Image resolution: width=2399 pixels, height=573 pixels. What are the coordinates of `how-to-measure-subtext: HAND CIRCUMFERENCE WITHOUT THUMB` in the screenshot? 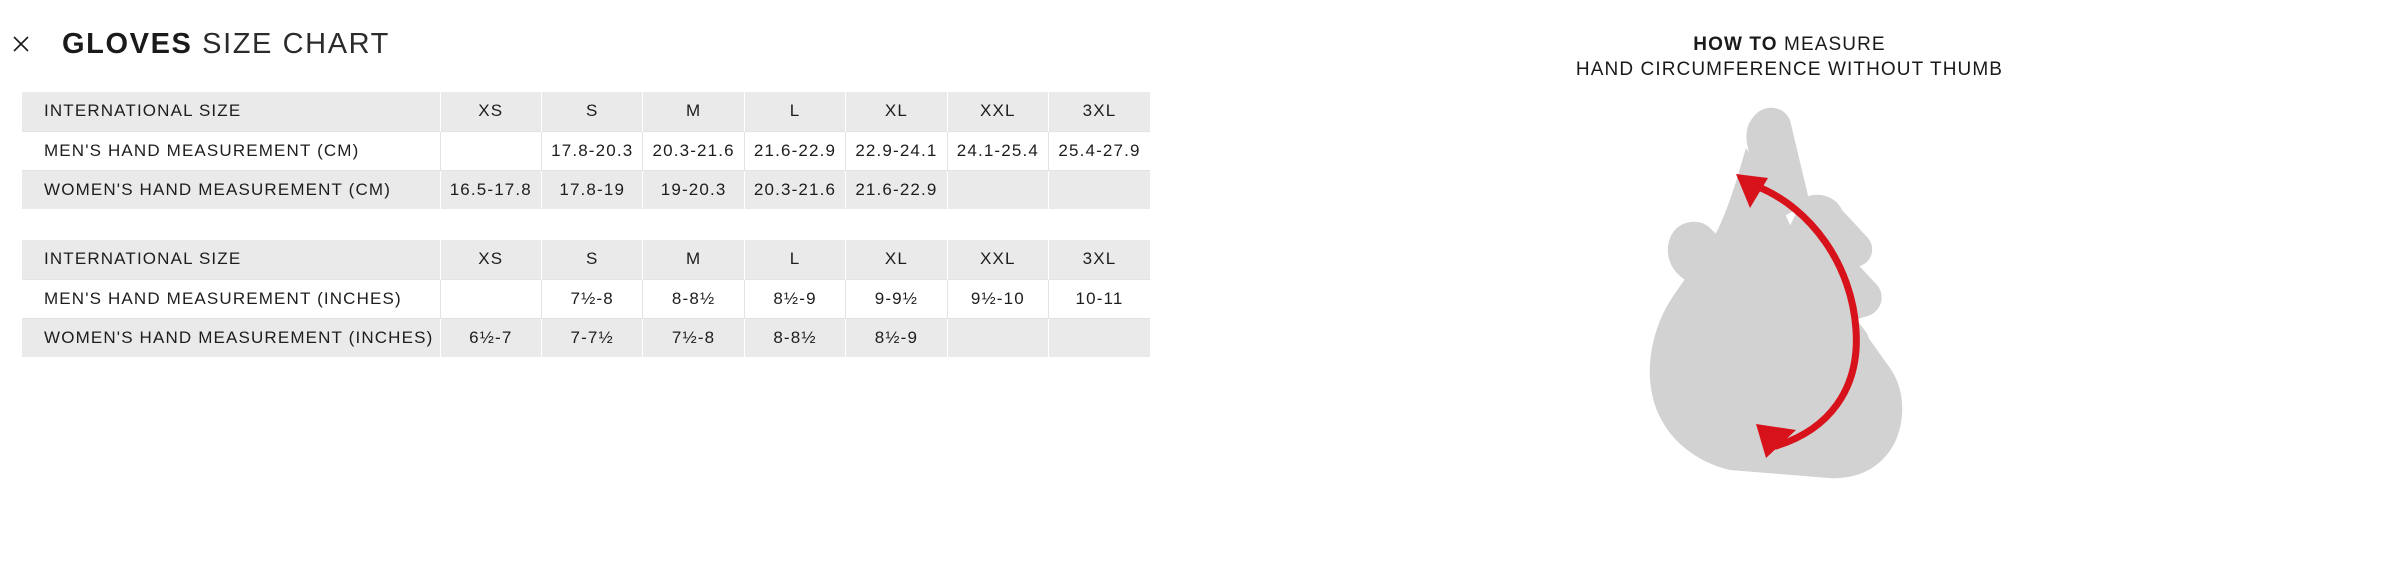 It's located at (1789, 69).